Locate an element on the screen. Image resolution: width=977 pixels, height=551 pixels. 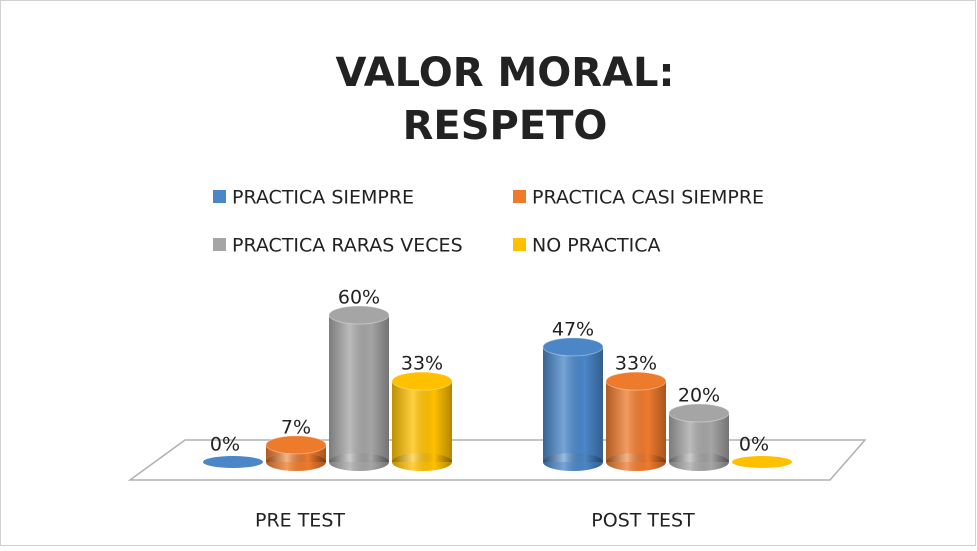
chart-title: RESPETO is located at coordinates (505, 126).